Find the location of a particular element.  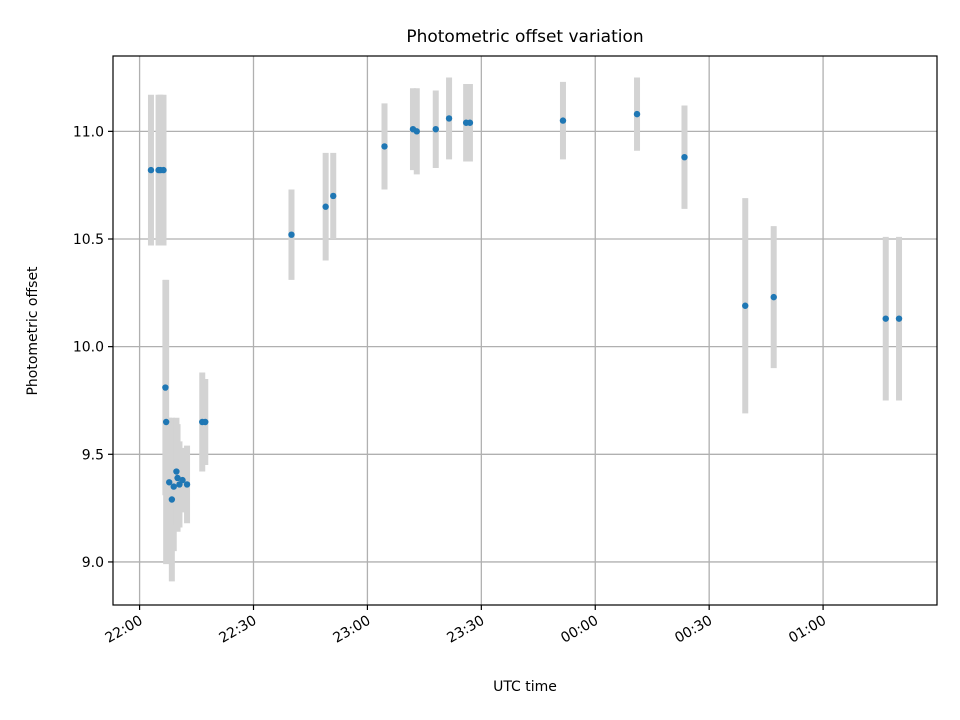

y-tick-label: 10.0 is located at coordinates (88, 348).